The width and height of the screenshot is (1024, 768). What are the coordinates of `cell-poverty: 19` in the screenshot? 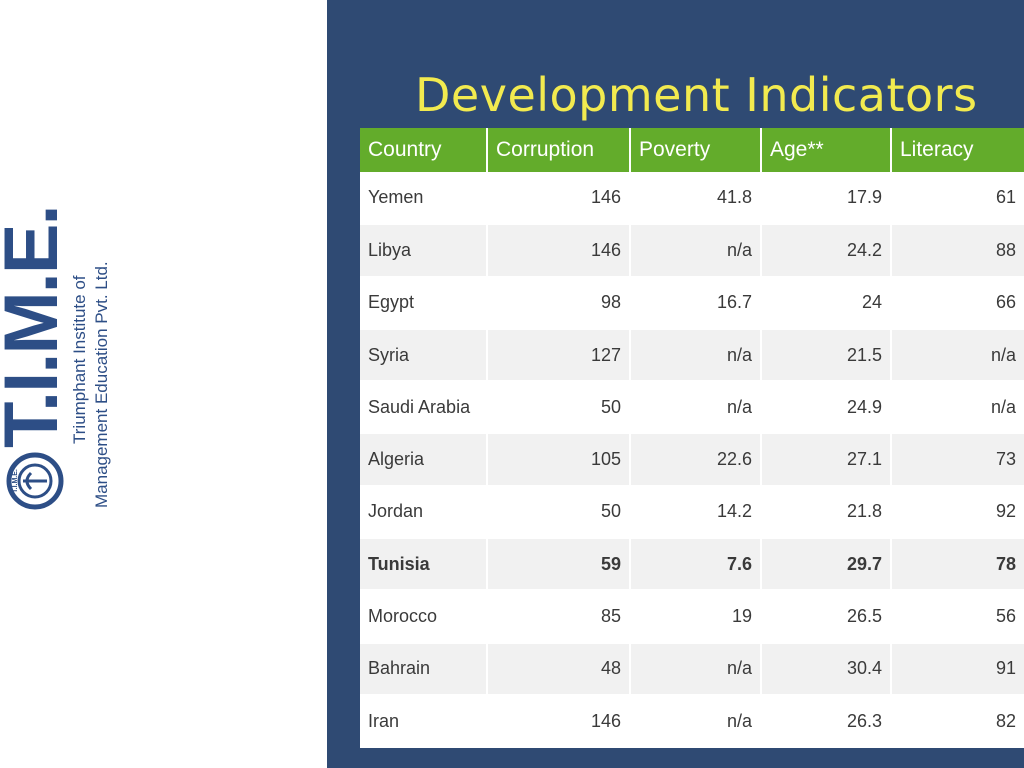 It's located at (696, 617).